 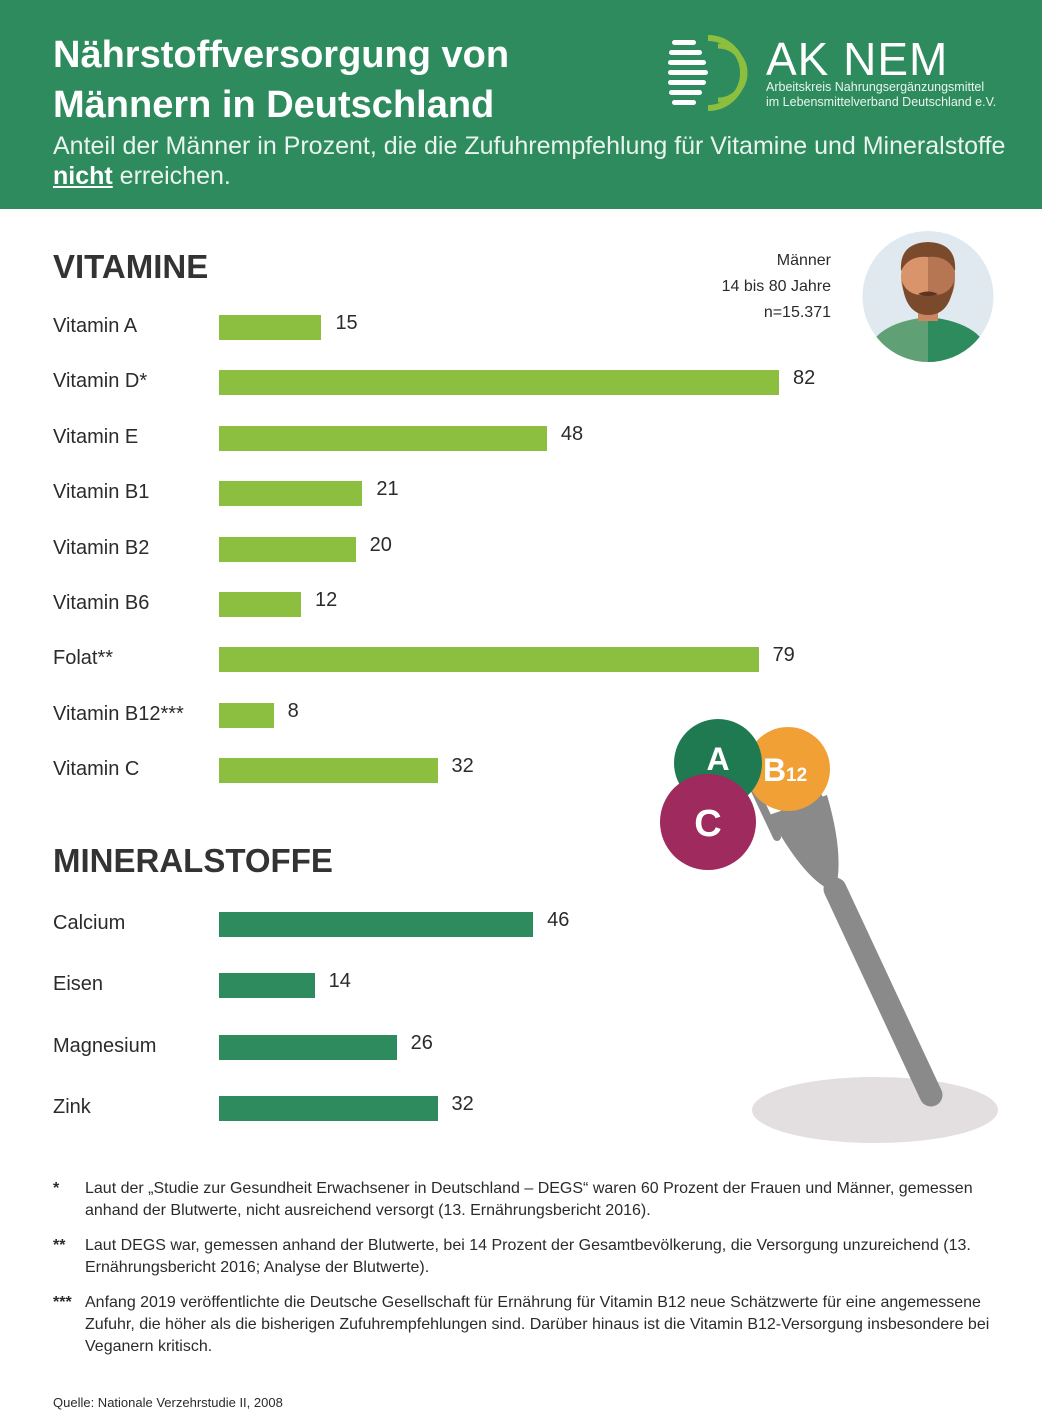 What do you see at coordinates (101, 492) in the screenshot?
I see `category-label: Vitamin B1` at bounding box center [101, 492].